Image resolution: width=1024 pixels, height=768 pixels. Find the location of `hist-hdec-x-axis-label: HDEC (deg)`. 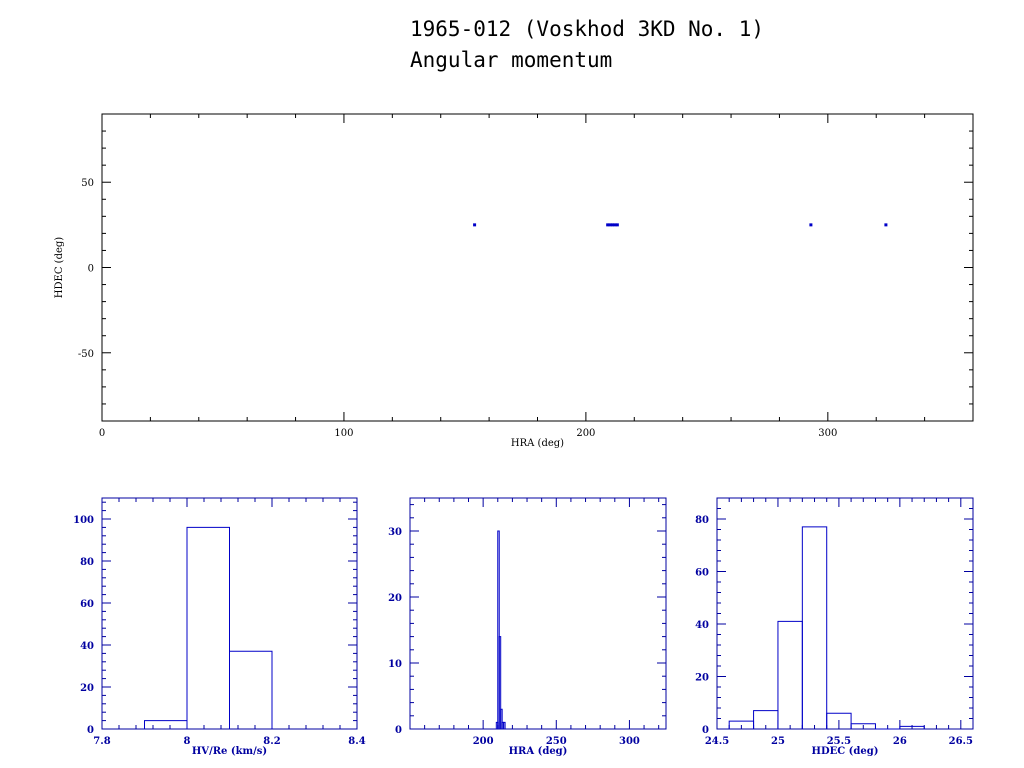

hist-hdec-x-axis-label: HDEC (deg) is located at coordinates (845, 751).